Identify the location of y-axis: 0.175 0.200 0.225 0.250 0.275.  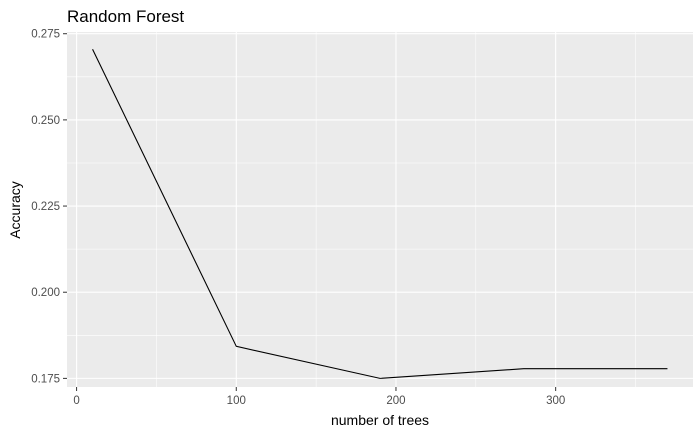
(49, 207).